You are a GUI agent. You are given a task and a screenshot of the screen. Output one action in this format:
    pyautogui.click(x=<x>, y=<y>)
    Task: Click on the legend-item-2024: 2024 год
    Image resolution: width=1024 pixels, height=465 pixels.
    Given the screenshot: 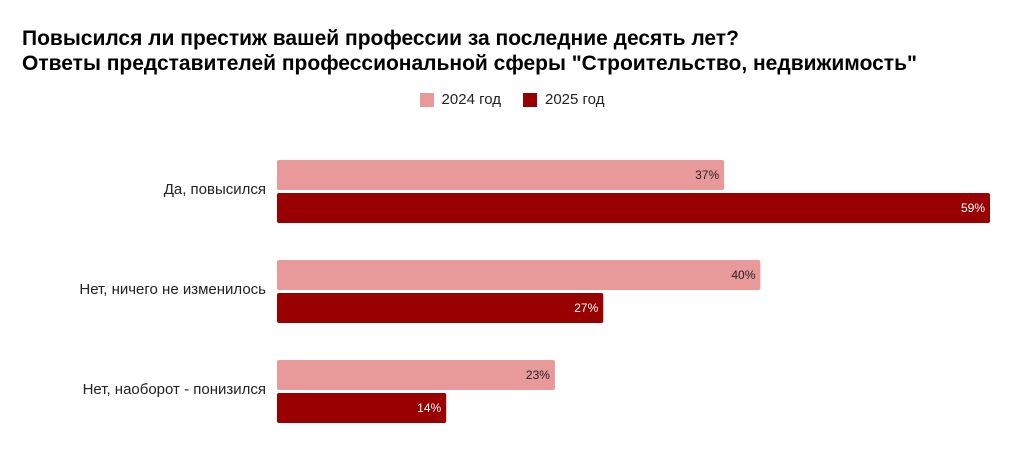 What is the action you would take?
    pyautogui.click(x=460, y=99)
    